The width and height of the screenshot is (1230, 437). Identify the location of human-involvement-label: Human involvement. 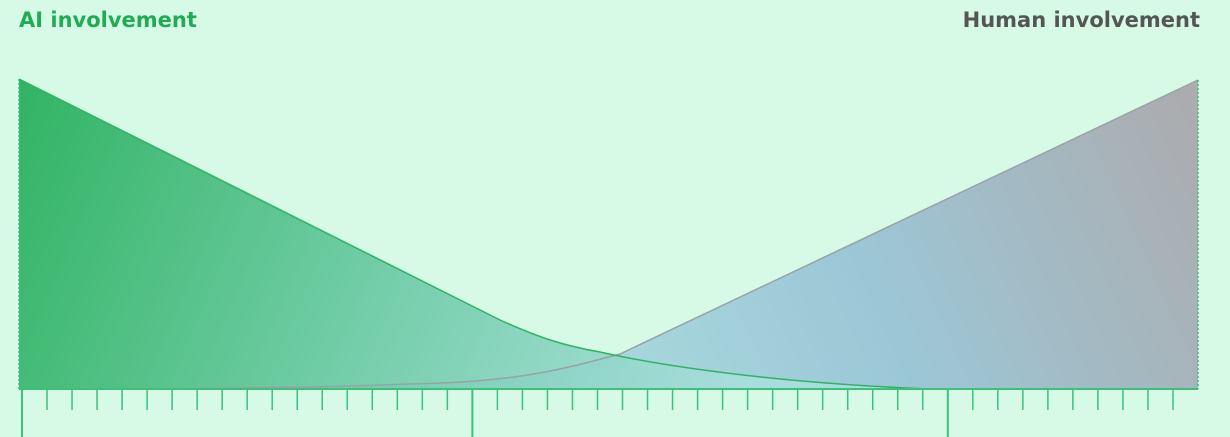
(1081, 20).